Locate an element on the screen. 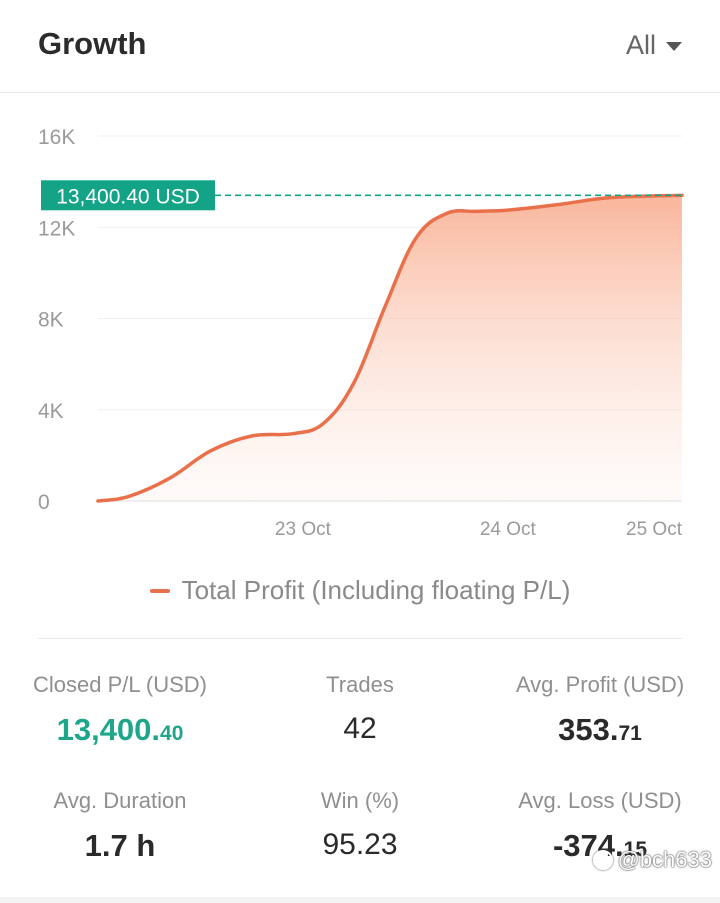 Image resolution: width=720 pixels, height=903 pixels. stat-label: Win (%) is located at coordinates (360, 800).